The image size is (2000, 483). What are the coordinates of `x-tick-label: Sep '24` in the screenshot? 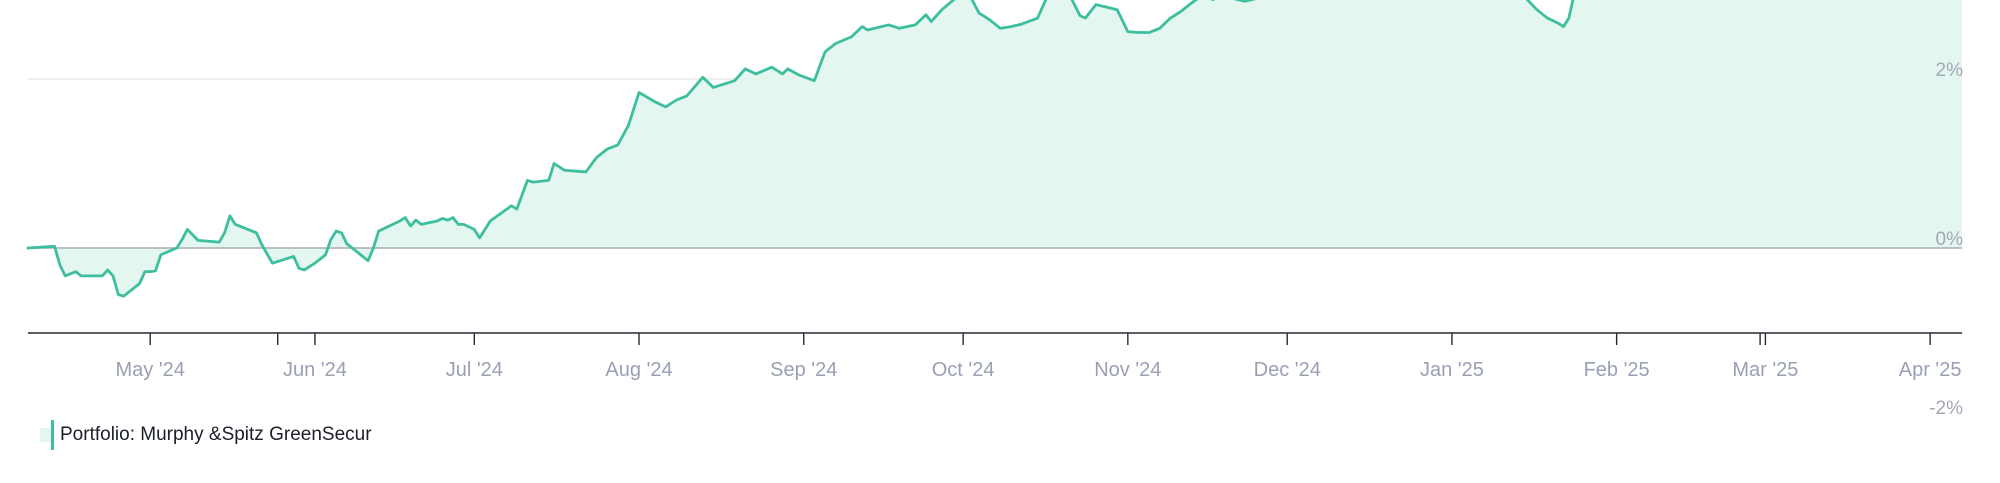 It's located at (803, 370).